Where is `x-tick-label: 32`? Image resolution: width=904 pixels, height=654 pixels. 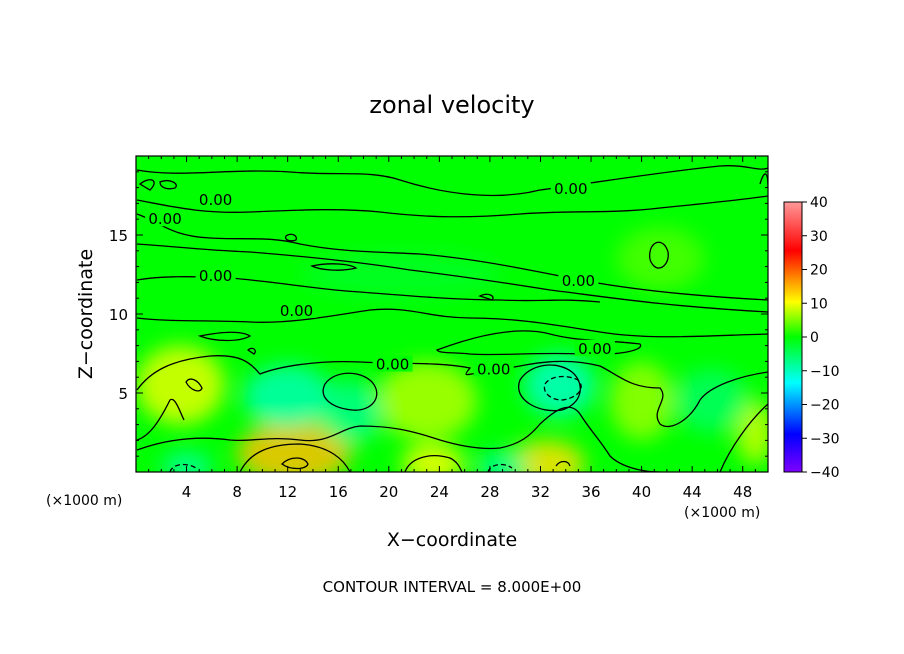
x-tick-label: 32 is located at coordinates (540, 492).